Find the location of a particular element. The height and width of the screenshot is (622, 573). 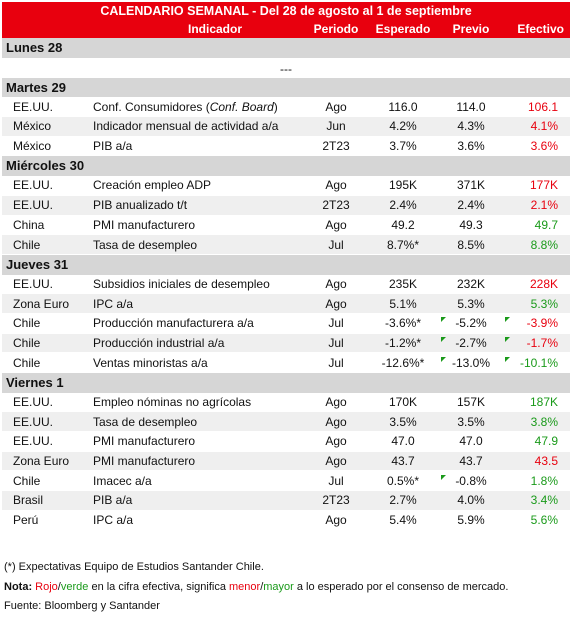

indicator-cell: Empleo nóminas no agrícolas is located at coordinates (172, 402).